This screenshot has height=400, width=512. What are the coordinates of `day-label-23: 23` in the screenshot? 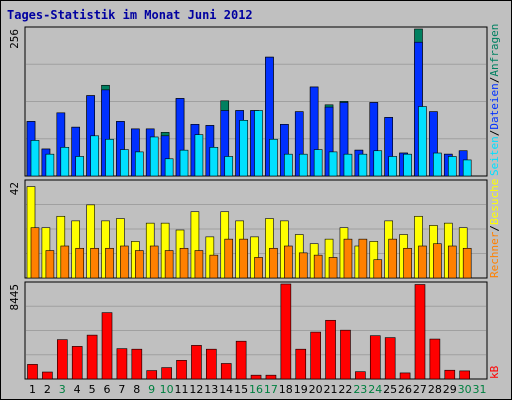 It's located at (360, 389).